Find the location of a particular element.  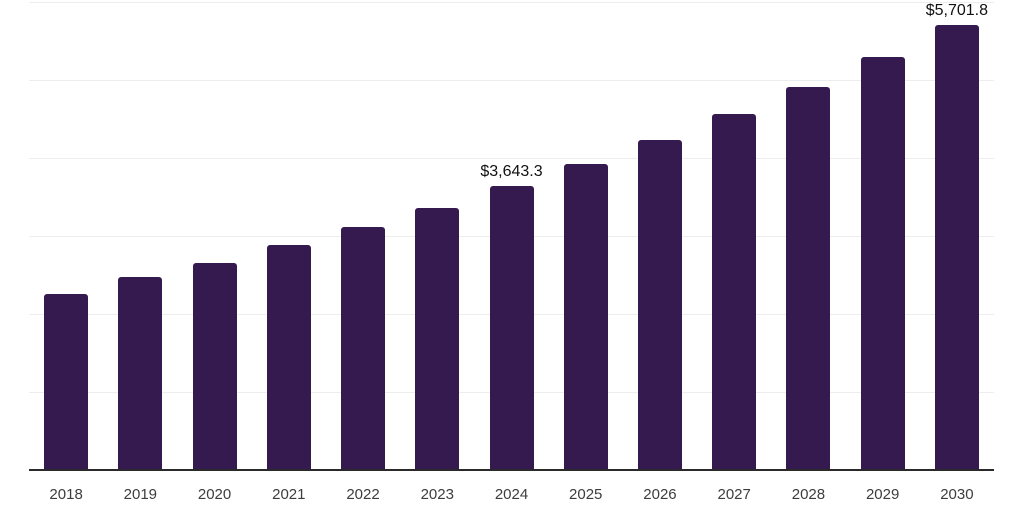

bar-2027 is located at coordinates (734, 292).